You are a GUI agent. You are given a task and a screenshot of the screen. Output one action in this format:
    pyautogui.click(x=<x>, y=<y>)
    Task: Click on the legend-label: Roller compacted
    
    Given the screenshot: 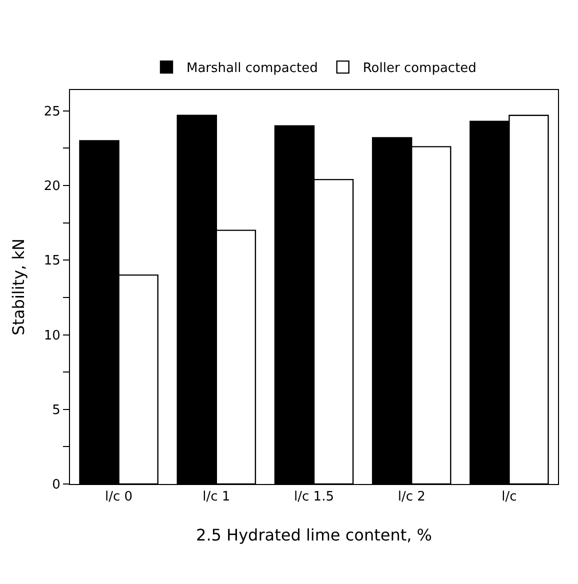 What is the action you would take?
    pyautogui.click(x=419, y=68)
    